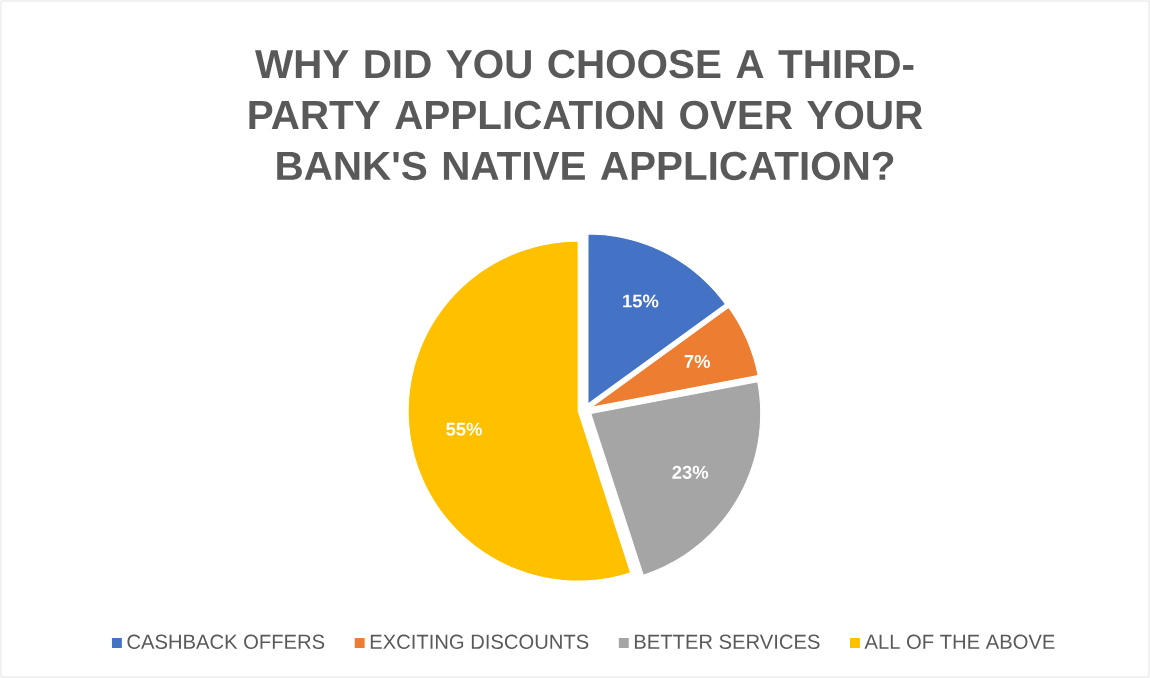 The width and height of the screenshot is (1150, 678). I want to click on data-label: 7%, so click(697, 361).